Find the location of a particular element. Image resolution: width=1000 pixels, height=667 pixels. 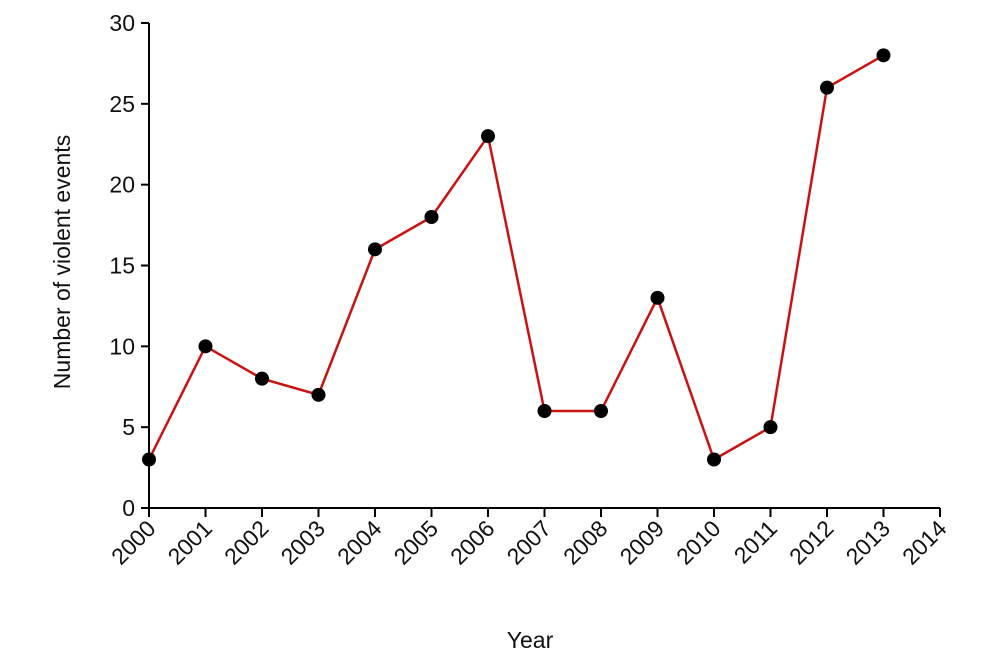

y-tick-label: 25 is located at coordinates (122, 104).